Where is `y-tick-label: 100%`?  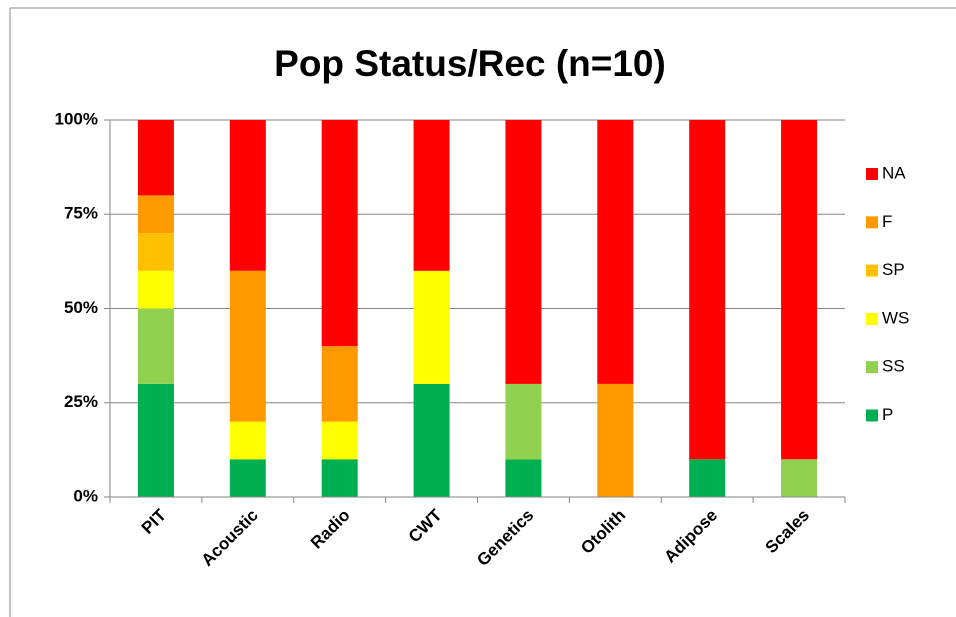
y-tick-label: 100% is located at coordinates (76, 118).